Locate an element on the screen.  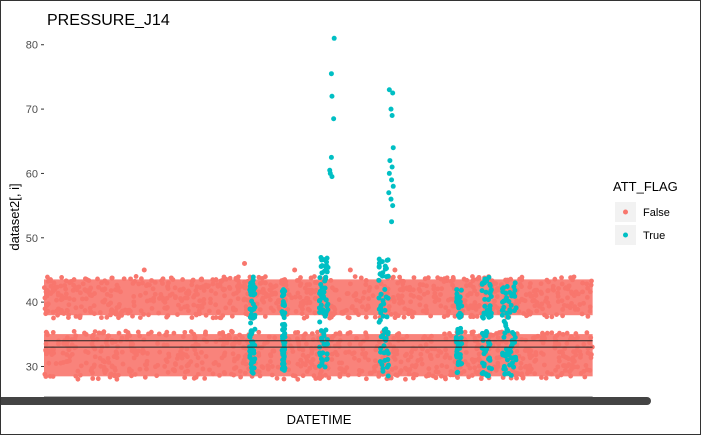
y-tick-label: 30 is located at coordinates (32, 367).